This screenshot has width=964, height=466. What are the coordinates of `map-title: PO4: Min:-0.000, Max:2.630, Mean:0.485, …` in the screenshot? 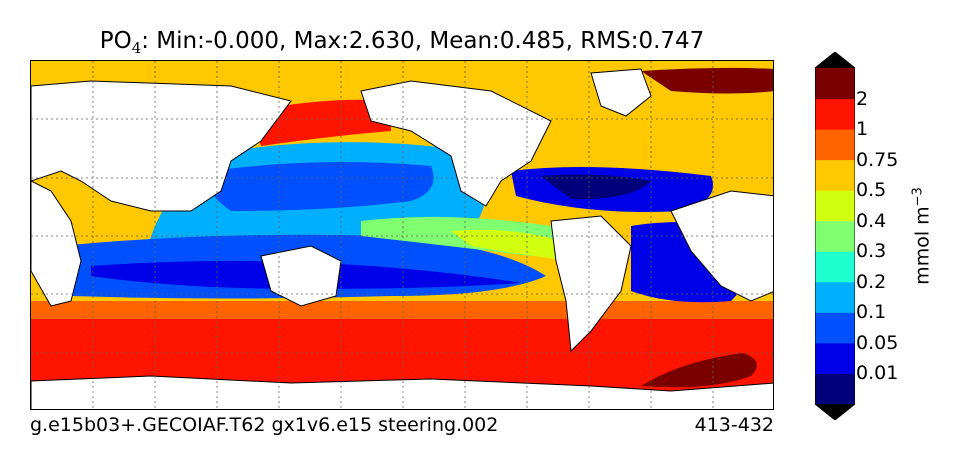 It's located at (402, 42).